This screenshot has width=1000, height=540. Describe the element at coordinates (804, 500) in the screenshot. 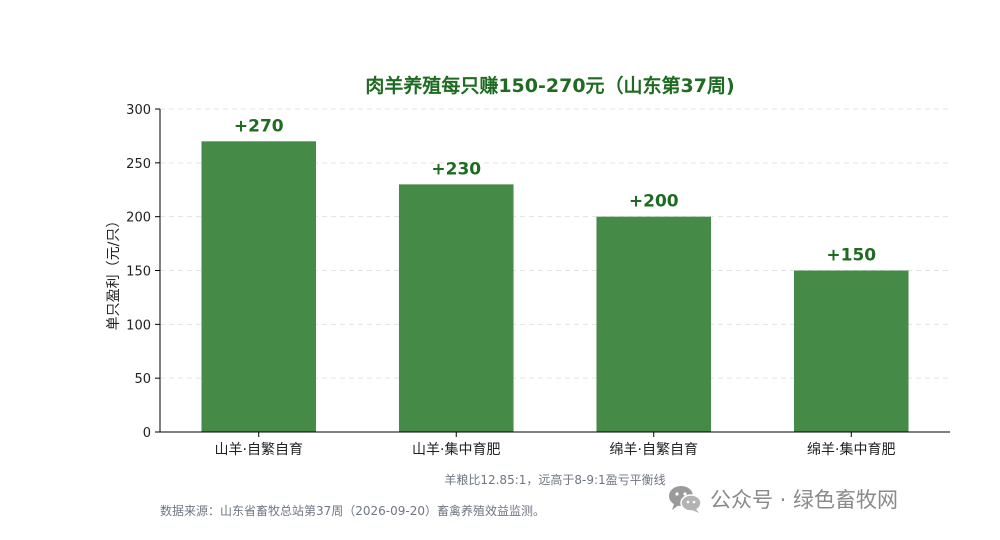

I see `watermark-text: 公众号 · 绿色畜牧网` at that location.